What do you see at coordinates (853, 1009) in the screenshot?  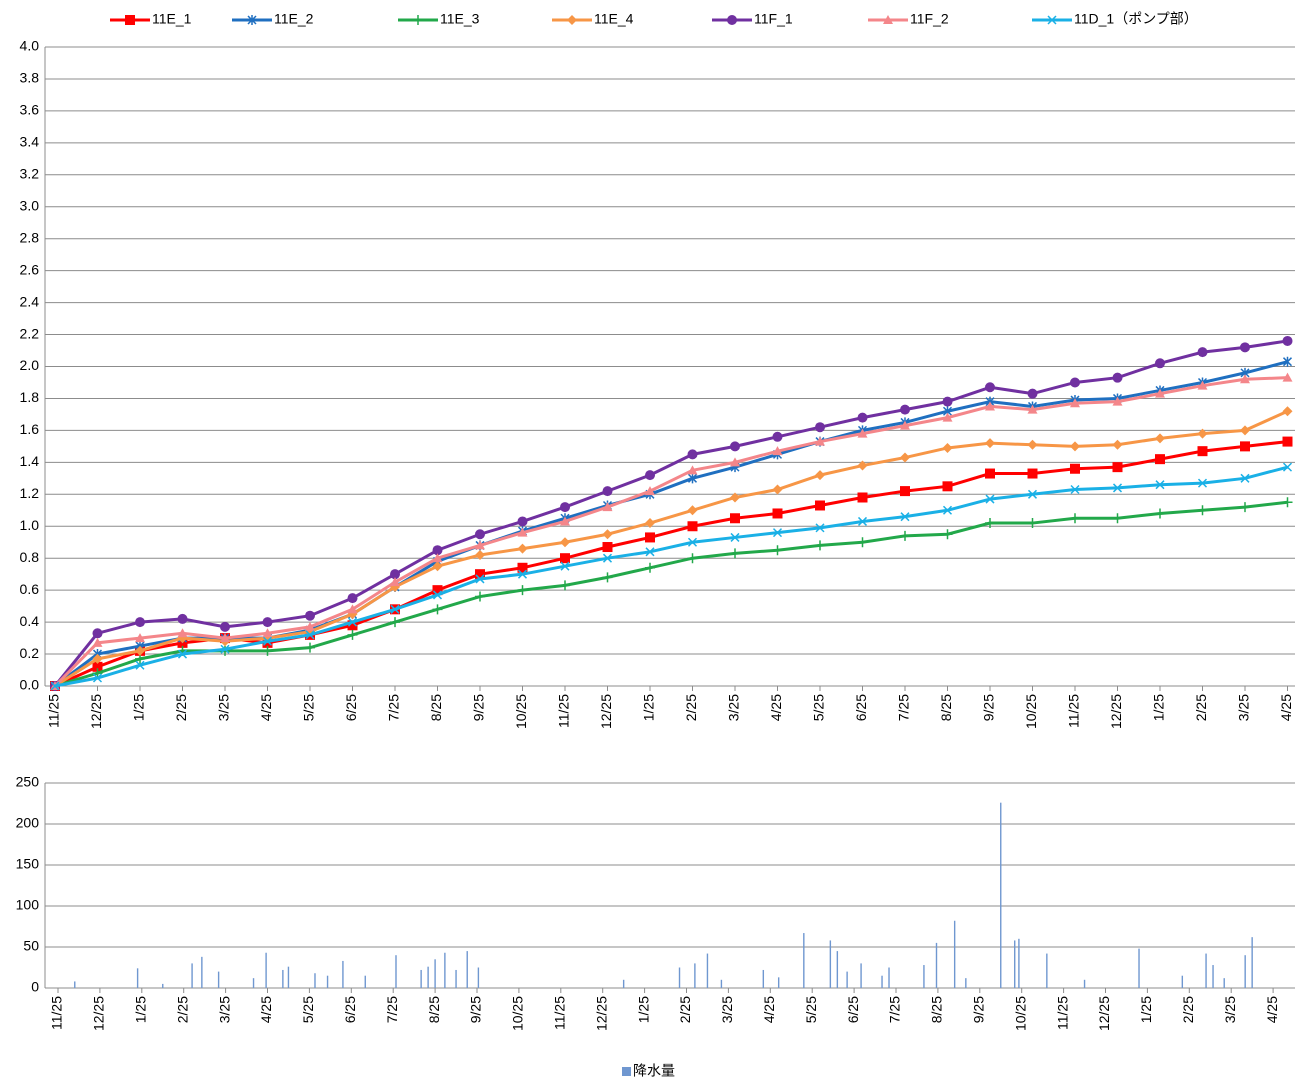 I see `x-tick-label: 6/25` at bounding box center [853, 1009].